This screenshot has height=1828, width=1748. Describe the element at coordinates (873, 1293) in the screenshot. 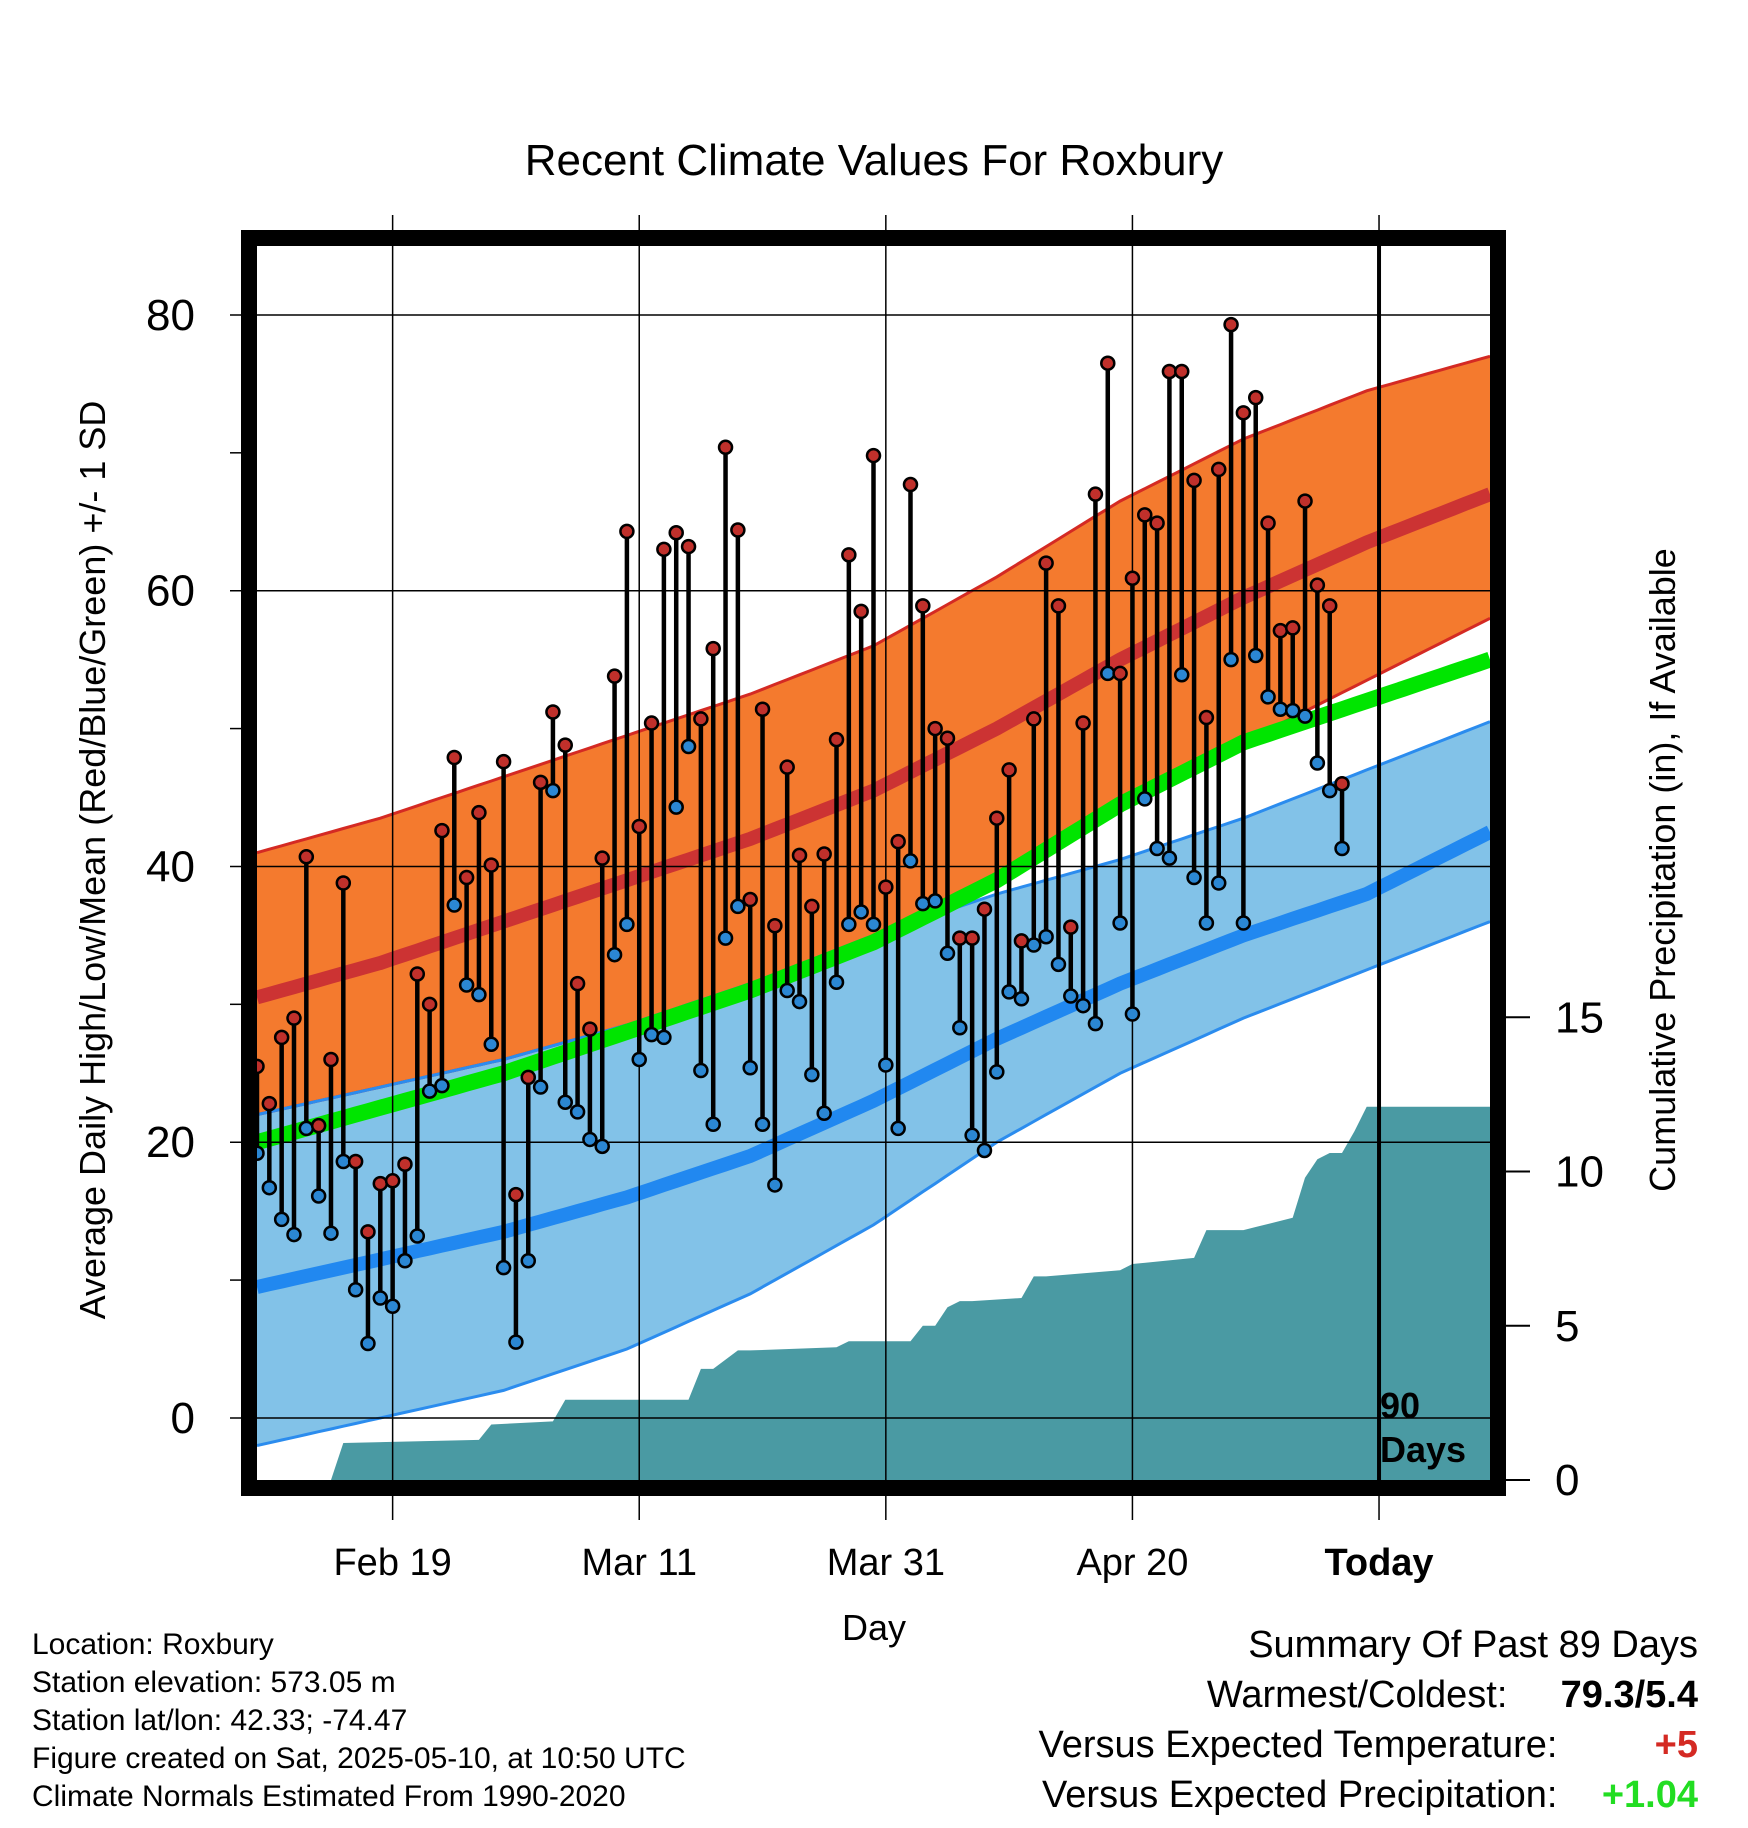

I see `cumulative-precip-area` at that location.